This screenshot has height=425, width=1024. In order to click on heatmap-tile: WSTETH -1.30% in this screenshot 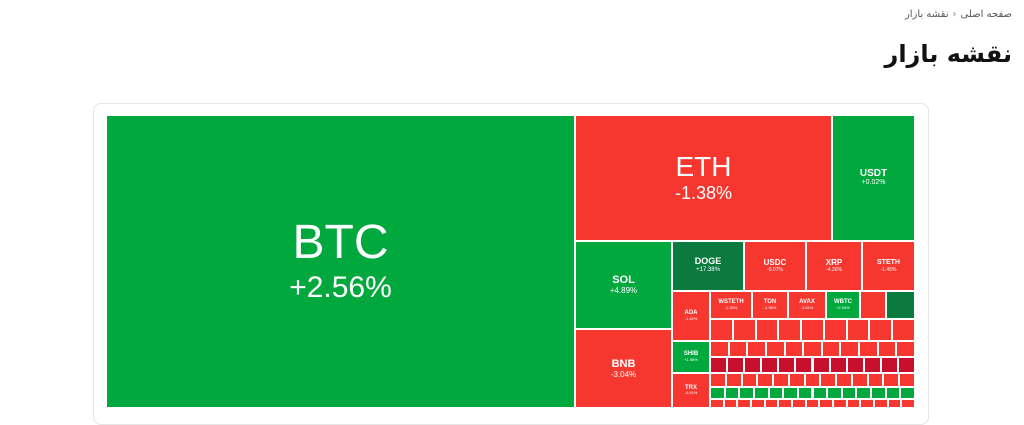, I will do `click(731, 305)`.